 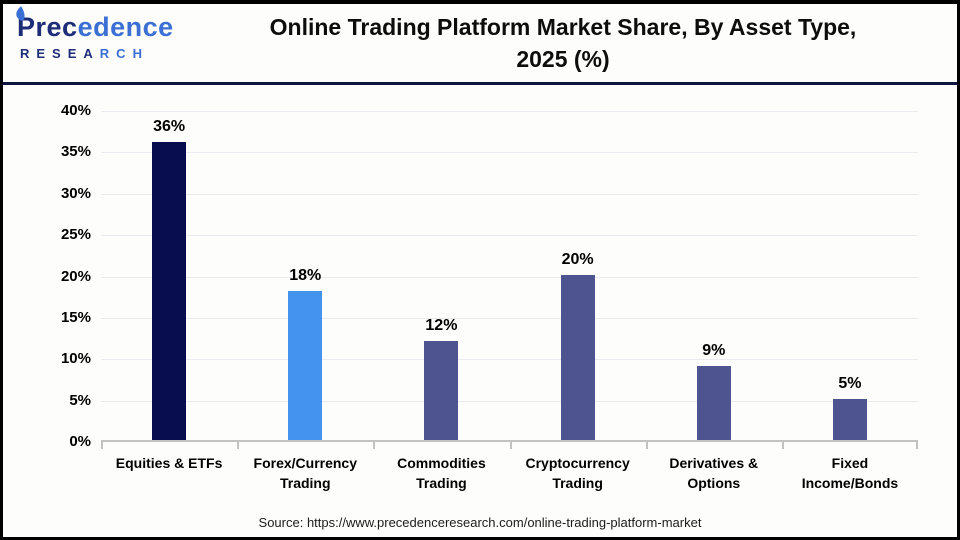 What do you see at coordinates (47, 276) in the screenshot?
I see `y-axis: 0% 5% 10% 15% 20% 25% 30% 35% 40%` at bounding box center [47, 276].